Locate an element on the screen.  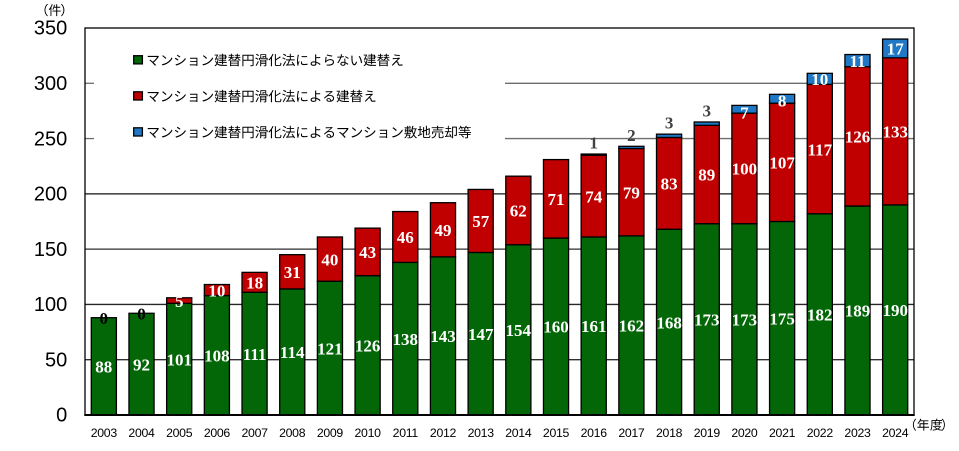
svg-text: 92 is located at coordinates (141, 364).